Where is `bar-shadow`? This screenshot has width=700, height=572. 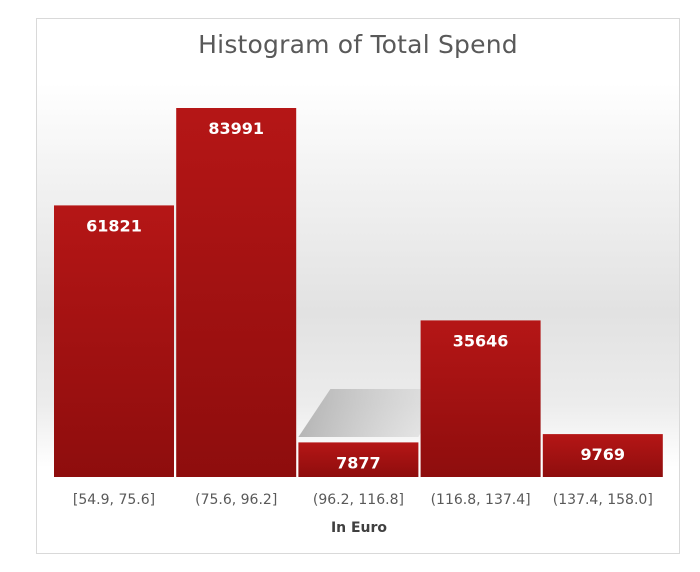 bar-shadow is located at coordinates (371, 413).